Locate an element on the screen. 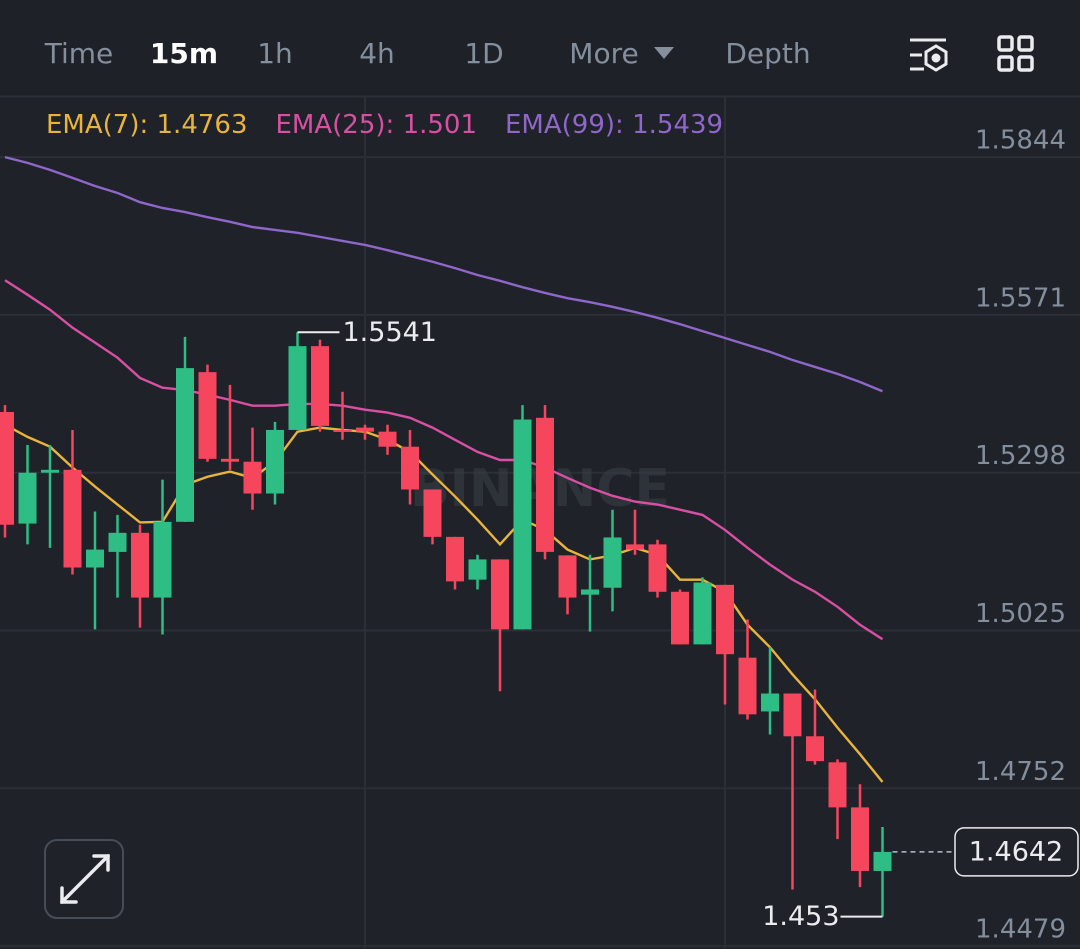  legend-value: 1.4763 is located at coordinates (202, 125).